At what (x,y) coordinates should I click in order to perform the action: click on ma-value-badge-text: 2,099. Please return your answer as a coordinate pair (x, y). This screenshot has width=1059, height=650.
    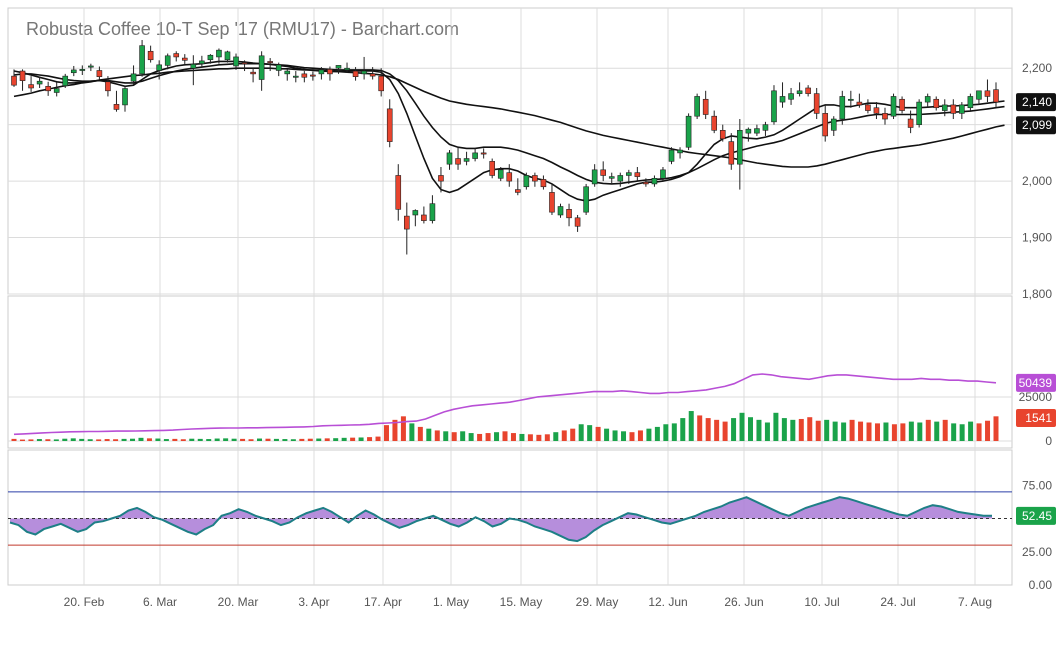
    Looking at the image, I should click on (1037, 125).